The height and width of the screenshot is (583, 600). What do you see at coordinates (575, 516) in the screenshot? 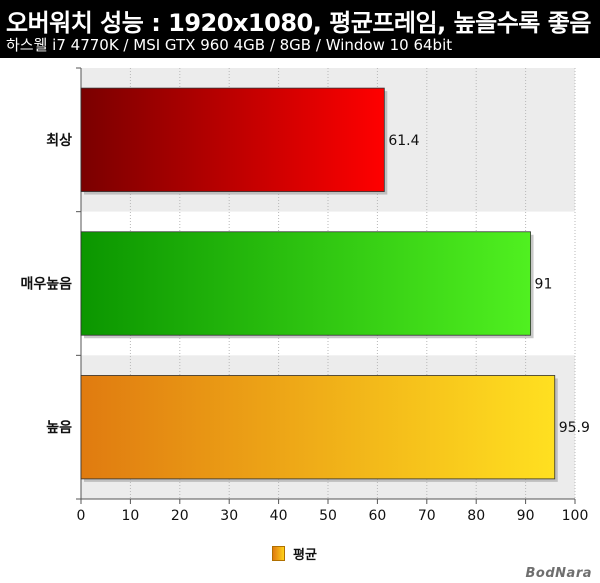
I see `x-tick-label: 100` at bounding box center [575, 516].